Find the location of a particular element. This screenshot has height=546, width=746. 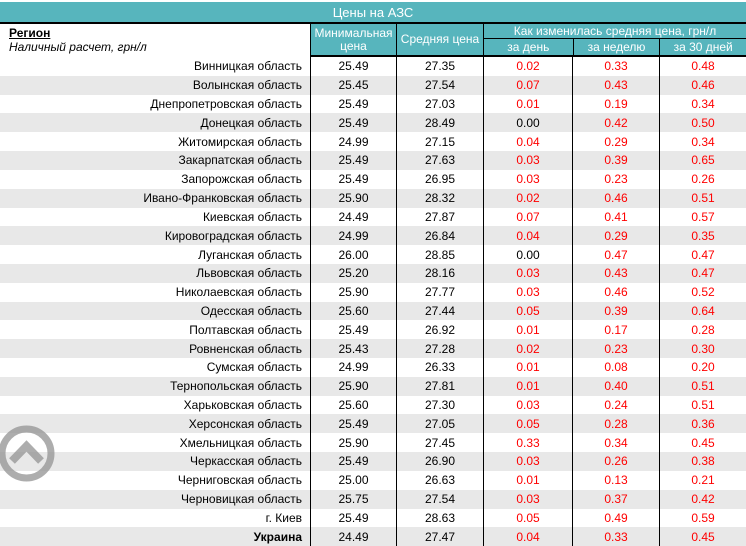

page-title-bar: Цены на АЗС is located at coordinates (373, 13).